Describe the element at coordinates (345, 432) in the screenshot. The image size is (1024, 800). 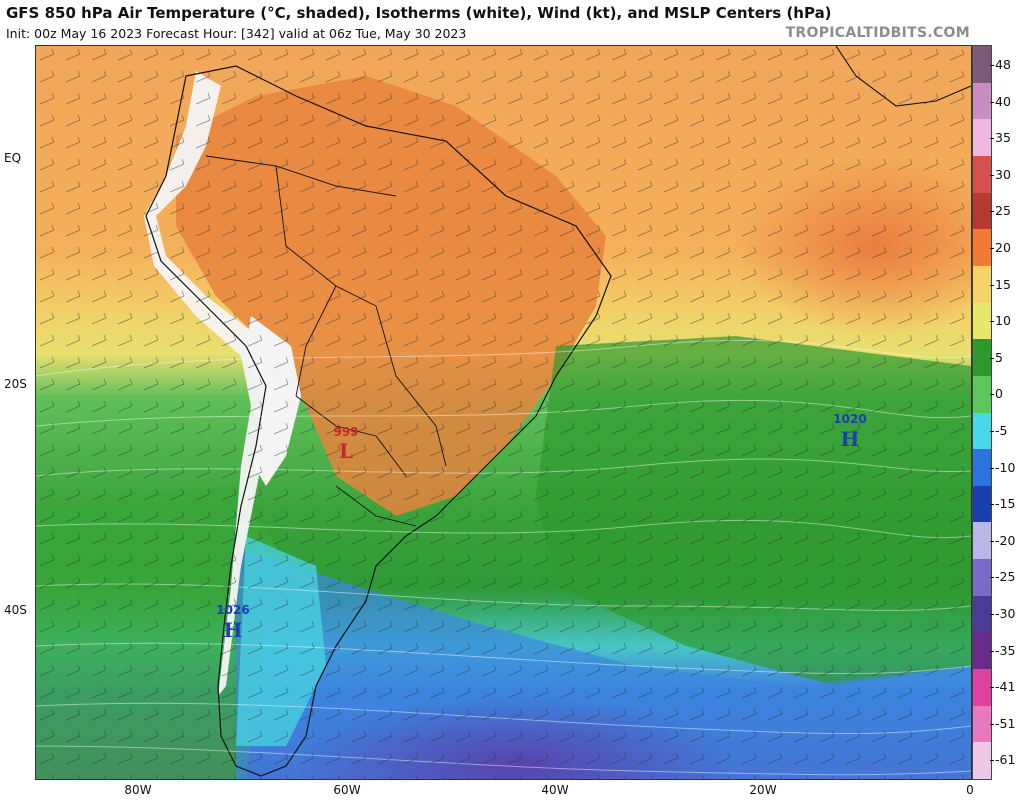
I see `pressure-value-low: 999` at that location.